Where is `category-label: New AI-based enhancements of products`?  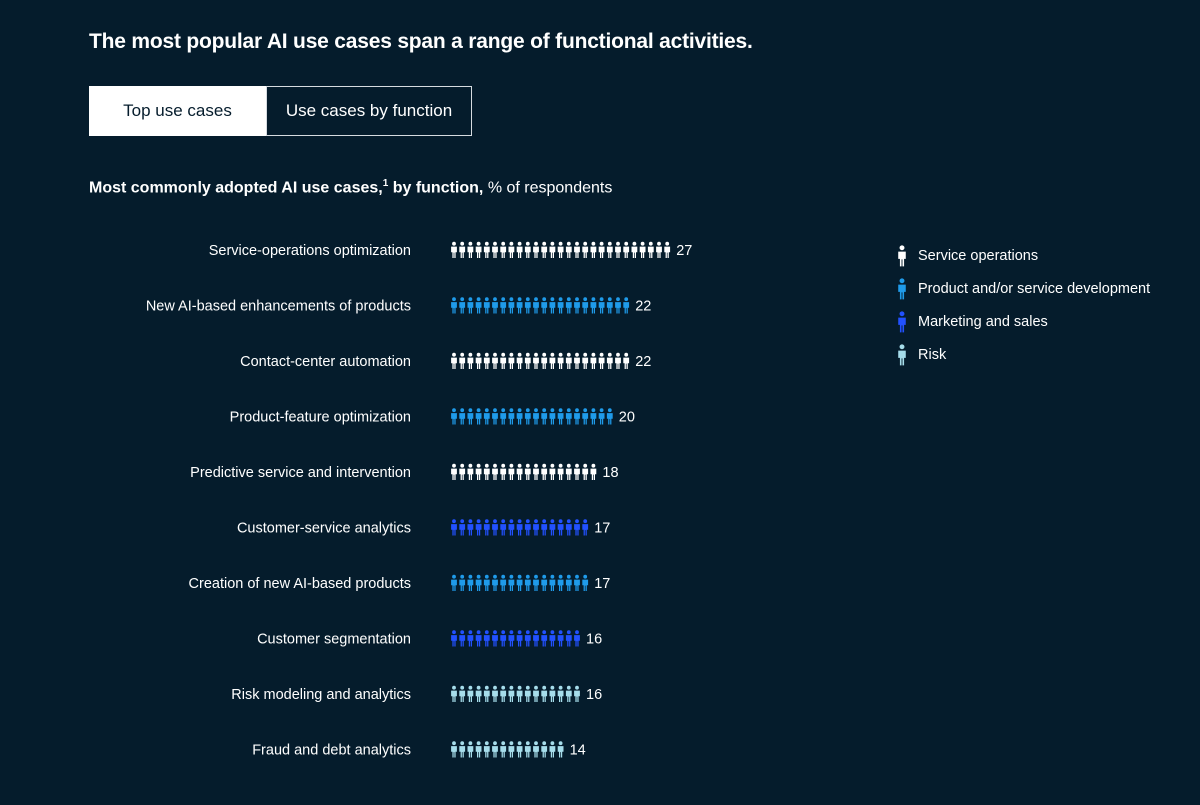
category-label: New AI-based enhancements of products is located at coordinates (278, 307).